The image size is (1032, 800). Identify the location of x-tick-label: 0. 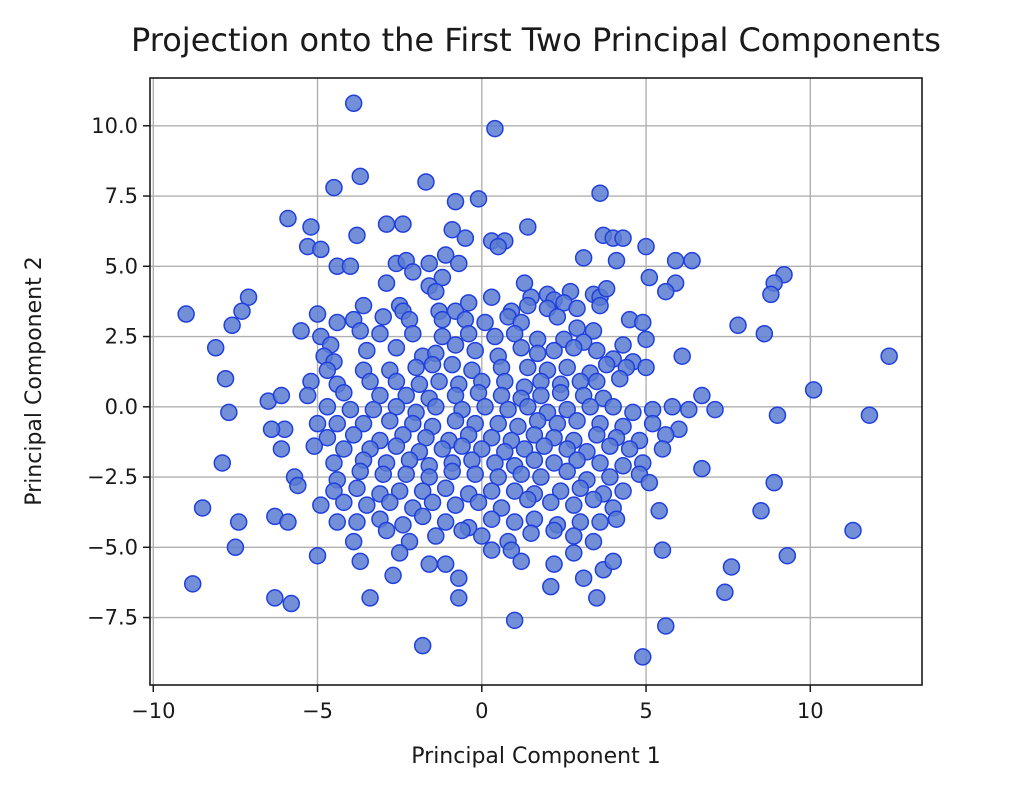
(481, 711).